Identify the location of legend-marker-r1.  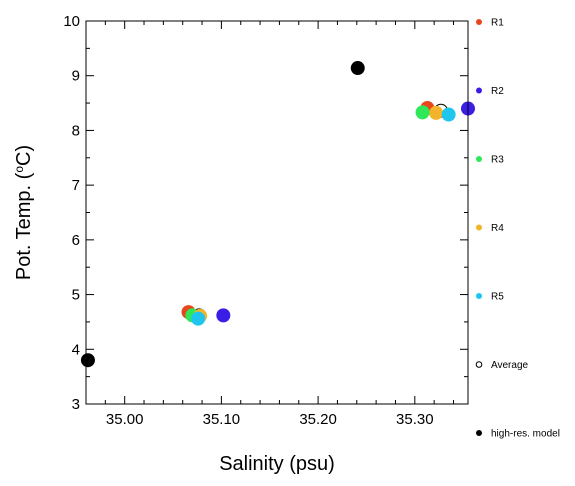
(479, 22).